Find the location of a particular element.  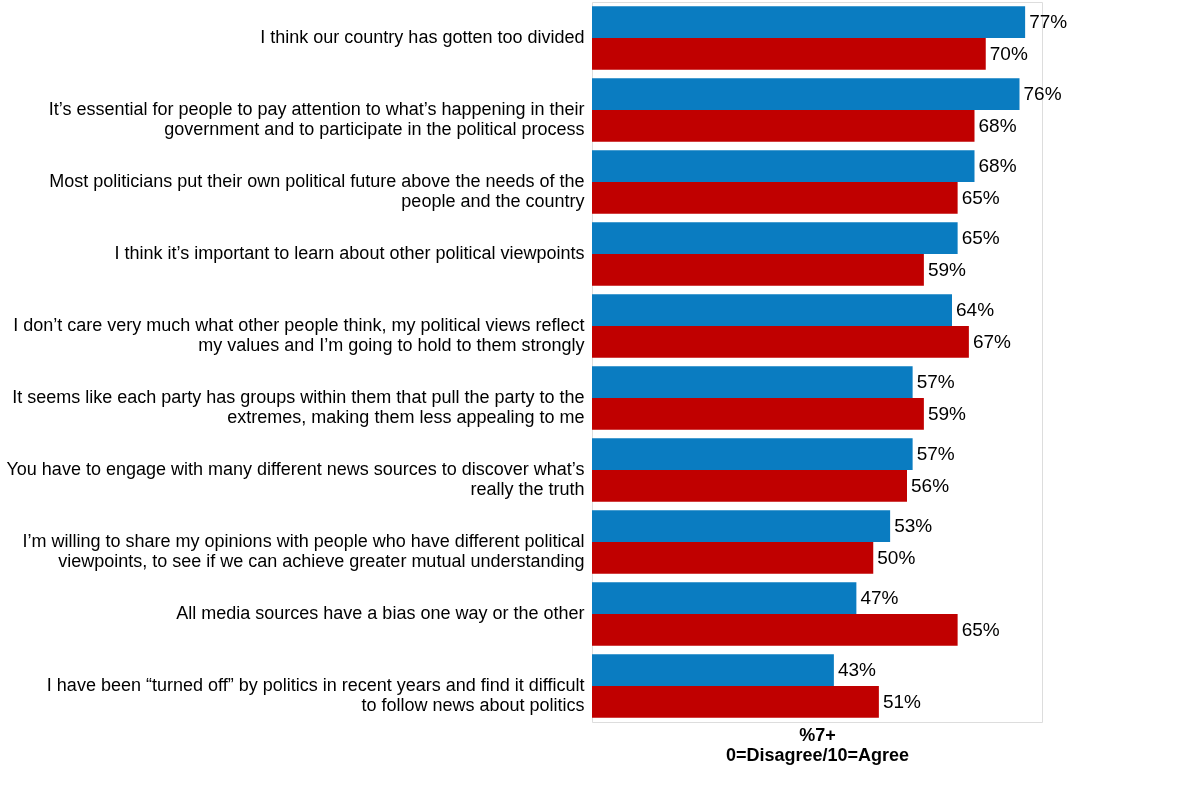

y-tick-label: You have to engage with many different news sources to discover what’s really the truth is located at coordinates (295, 479).